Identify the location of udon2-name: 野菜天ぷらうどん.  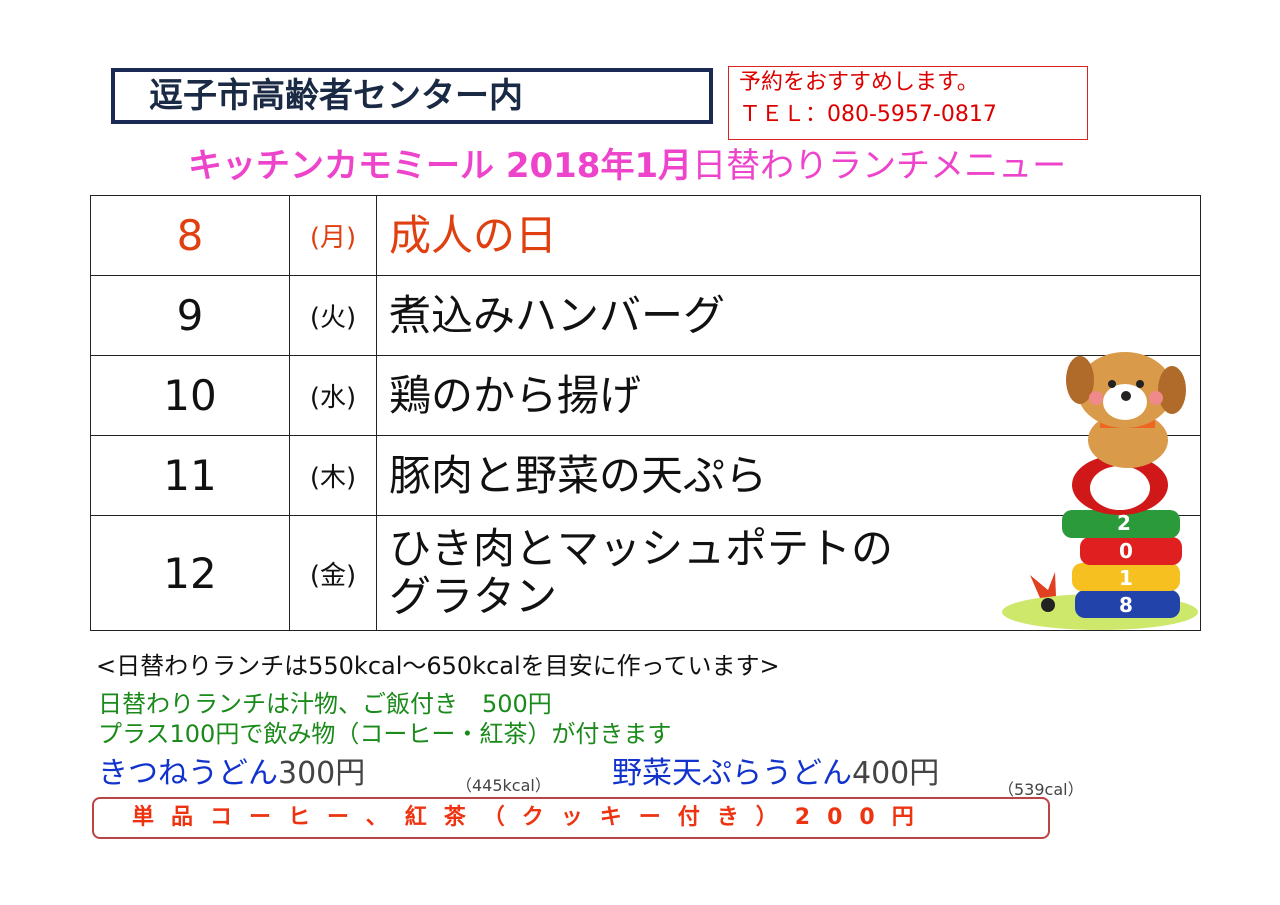
(732, 773).